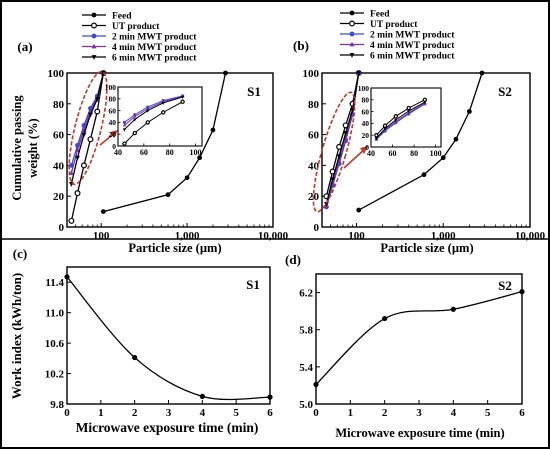 This screenshot has height=449, width=550. Describe the element at coordinates (59, 197) in the screenshot. I see `panel-a-y-tick-label: 20` at that location.